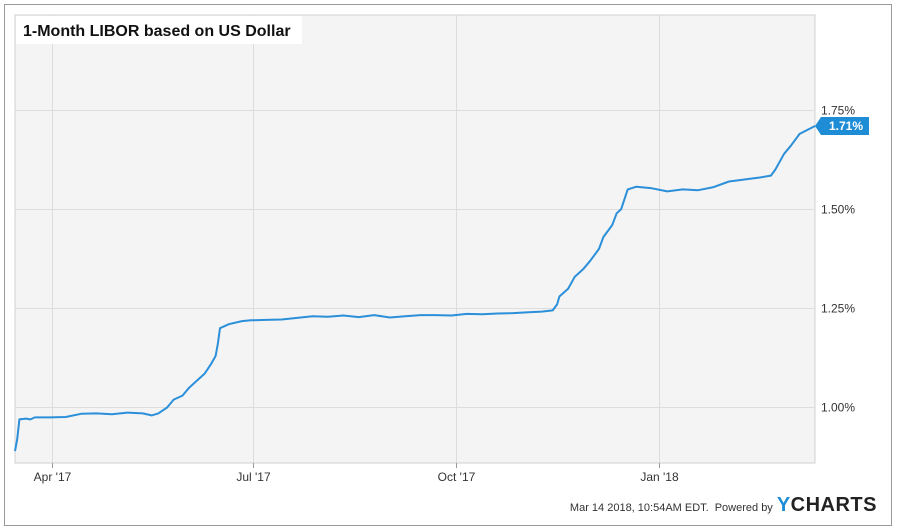 The image size is (898, 532). What do you see at coordinates (253, 477) in the screenshot?
I see `x-tick-label: Jul '17` at bounding box center [253, 477].